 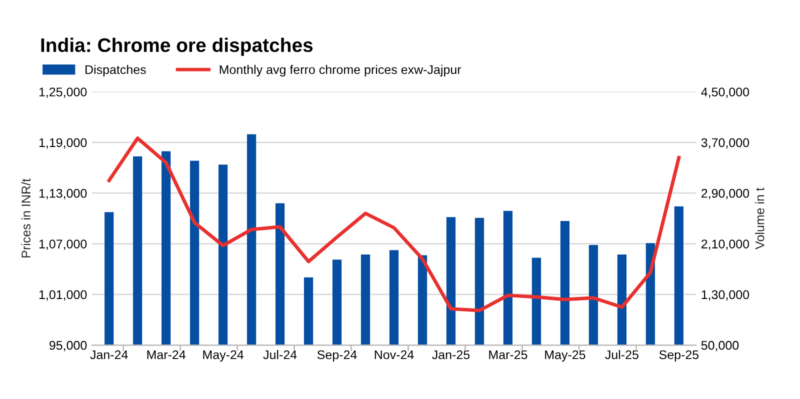 What do you see at coordinates (63, 93) in the screenshot?
I see `y-tick-label: 1,25,000` at bounding box center [63, 93].